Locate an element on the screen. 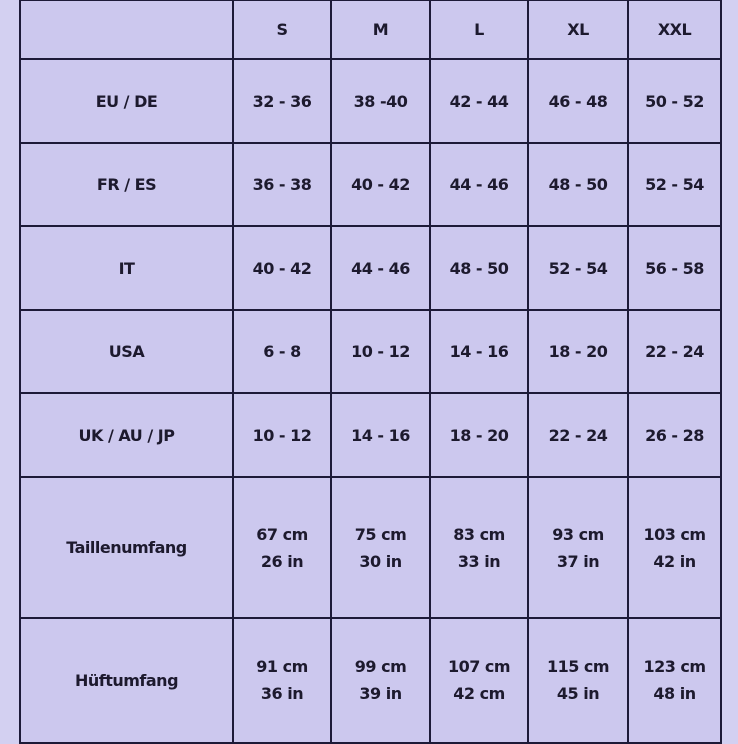  corner-cell is located at coordinates (126, 30).